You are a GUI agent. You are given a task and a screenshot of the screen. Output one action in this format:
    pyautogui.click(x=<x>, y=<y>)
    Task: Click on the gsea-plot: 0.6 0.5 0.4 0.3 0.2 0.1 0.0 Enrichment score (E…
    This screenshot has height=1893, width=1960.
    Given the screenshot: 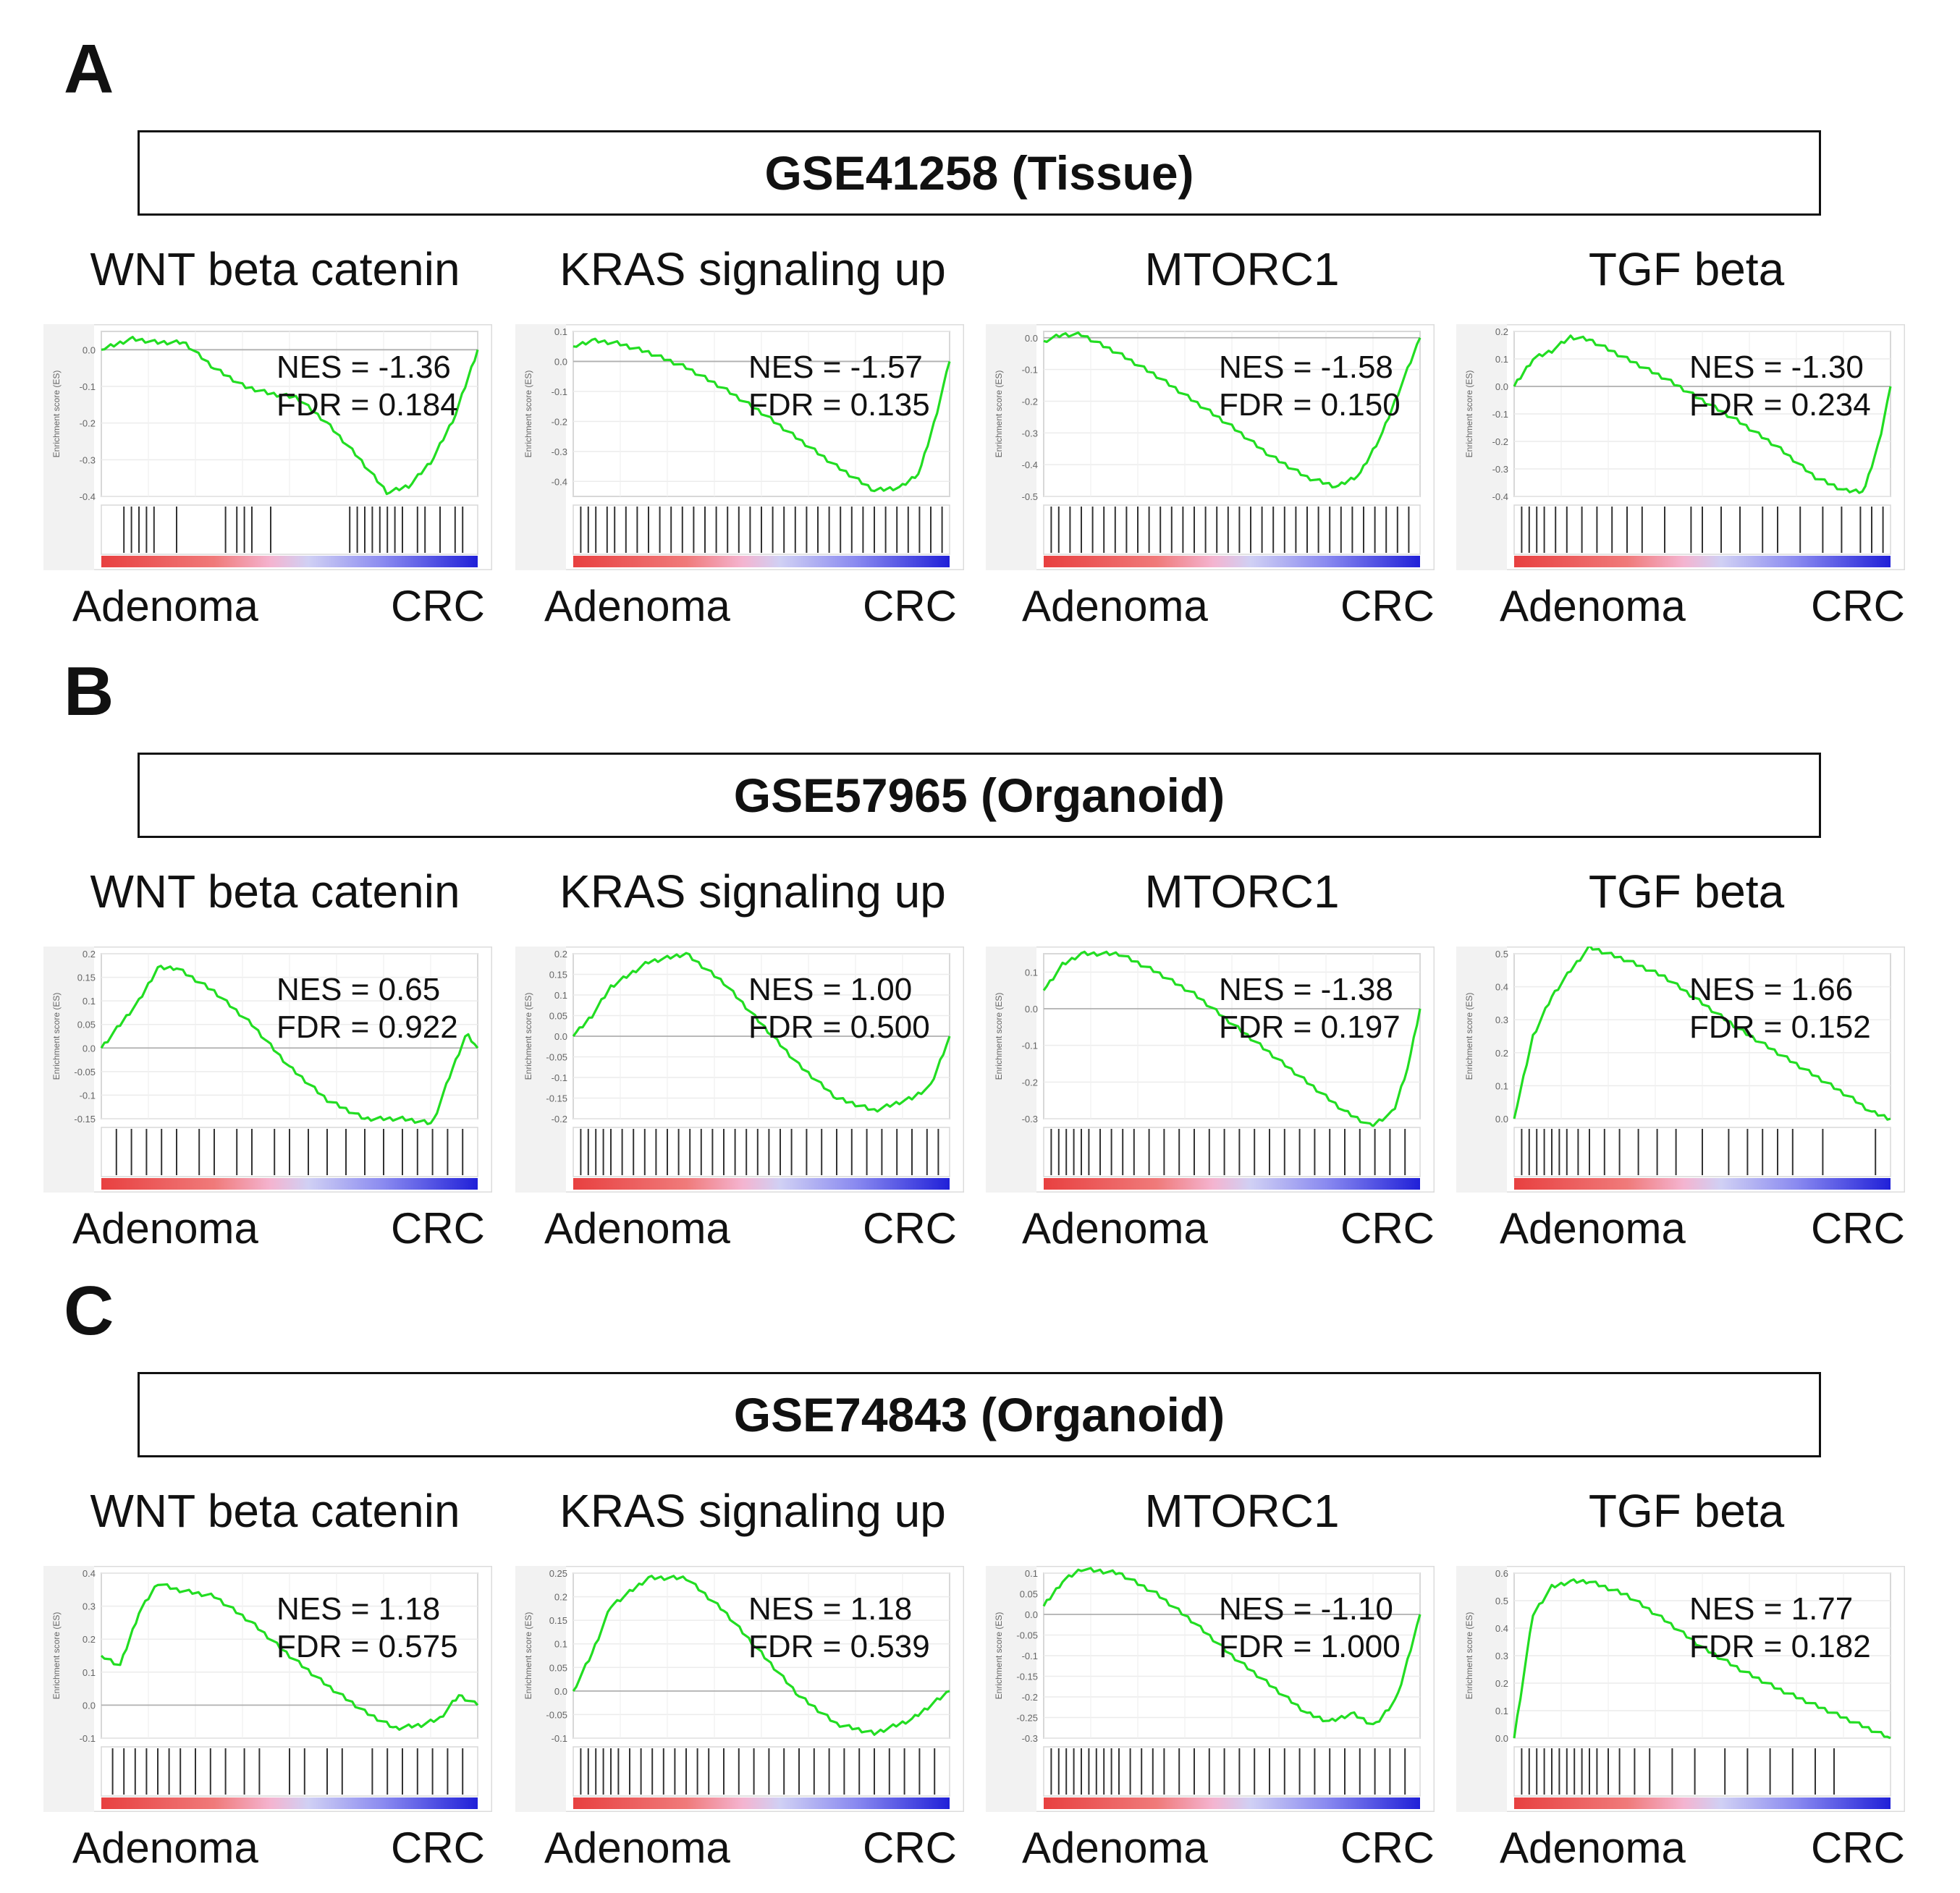 What is the action you would take?
    pyautogui.click(x=1680, y=1689)
    